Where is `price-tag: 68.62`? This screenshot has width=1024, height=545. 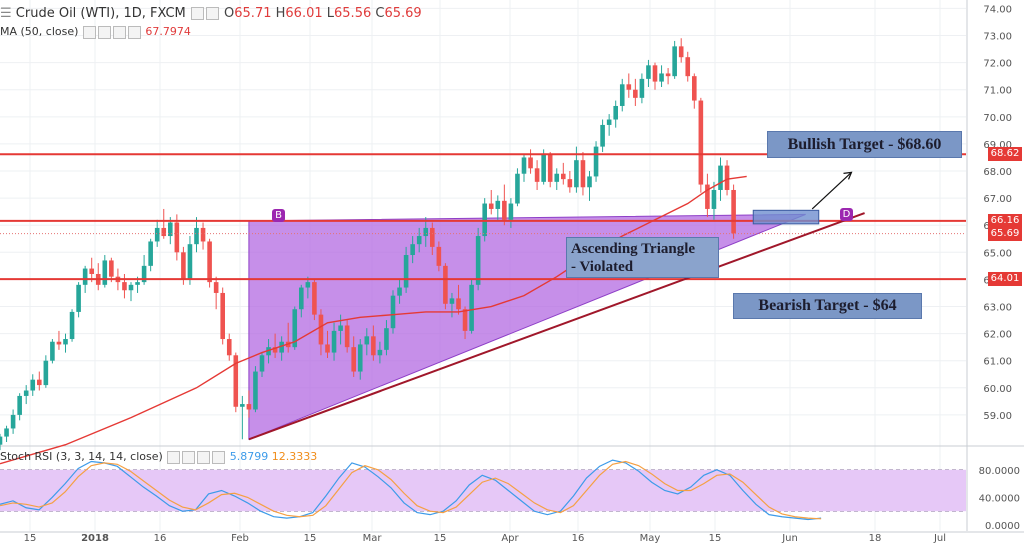
price-tag: 68.62 is located at coordinates (1005, 154).